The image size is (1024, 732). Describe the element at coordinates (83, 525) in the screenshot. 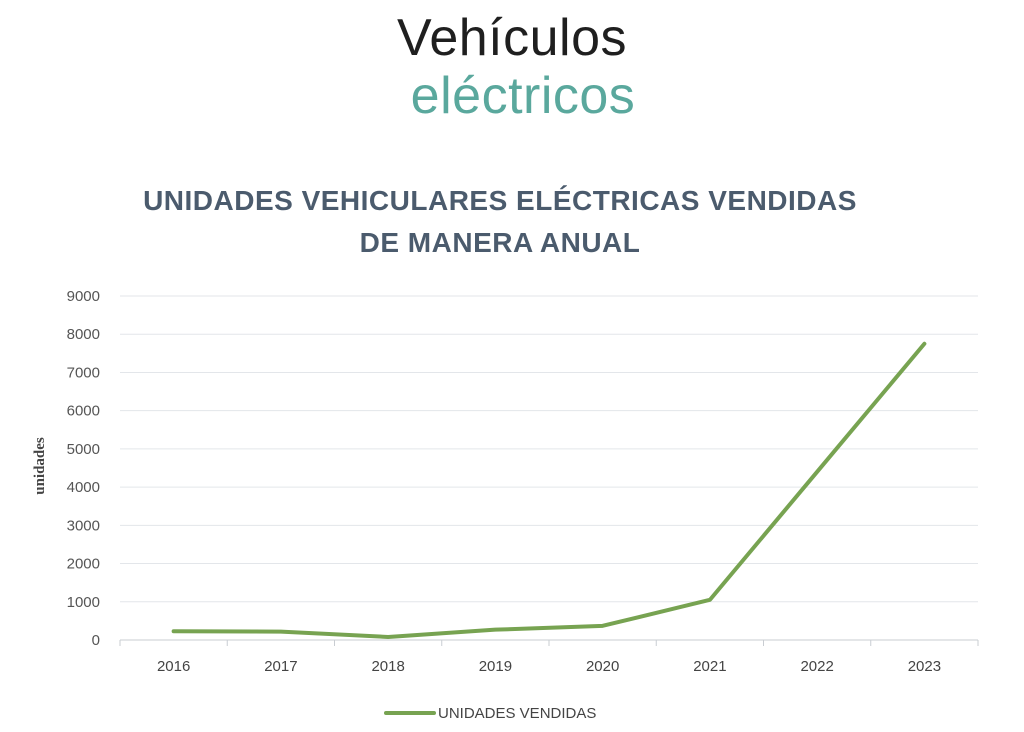

I see `y-tick-label: 3000` at that location.